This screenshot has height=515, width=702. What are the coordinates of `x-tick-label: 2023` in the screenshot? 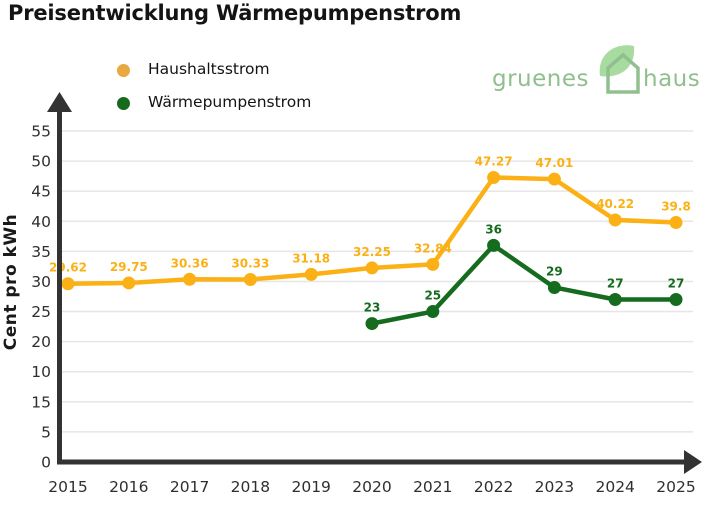 It's located at (554, 487).